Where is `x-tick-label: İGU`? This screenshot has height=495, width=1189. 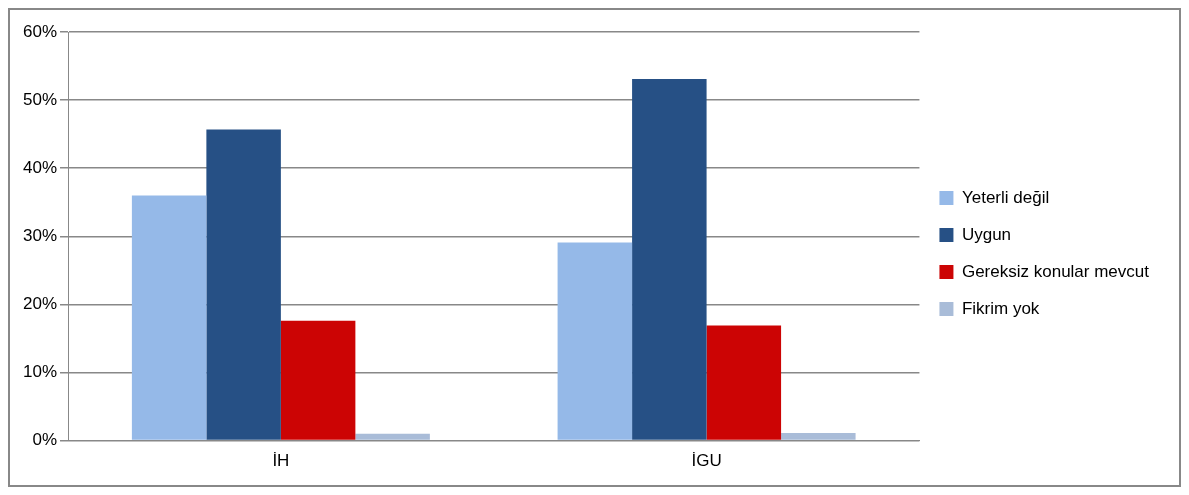
x-tick-label: İGU is located at coordinates (706, 461).